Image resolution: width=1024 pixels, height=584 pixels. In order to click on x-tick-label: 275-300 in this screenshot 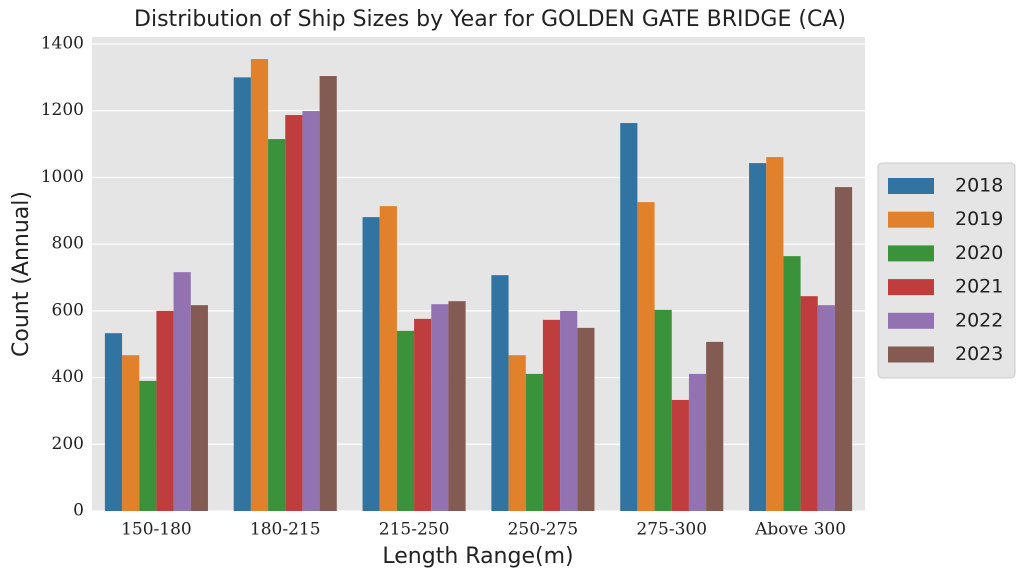, I will do `click(671, 530)`.